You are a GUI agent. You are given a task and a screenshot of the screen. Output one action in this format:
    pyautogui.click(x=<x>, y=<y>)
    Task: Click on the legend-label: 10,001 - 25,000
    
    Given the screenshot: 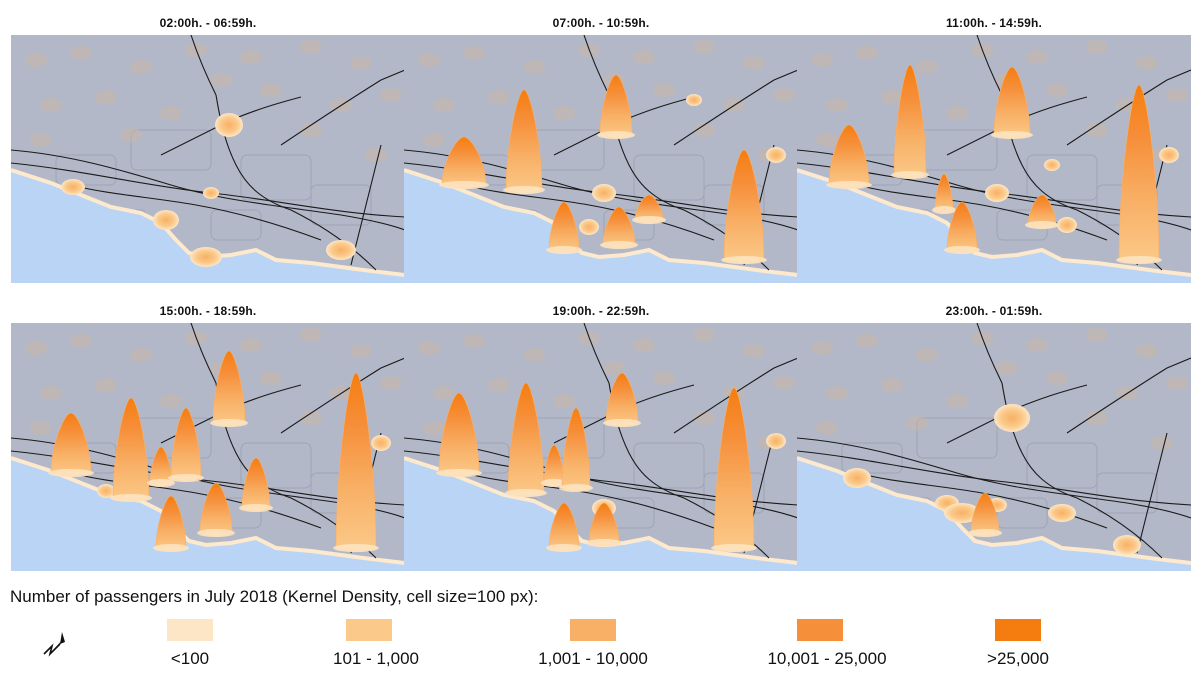 What is the action you would take?
    pyautogui.click(x=827, y=658)
    